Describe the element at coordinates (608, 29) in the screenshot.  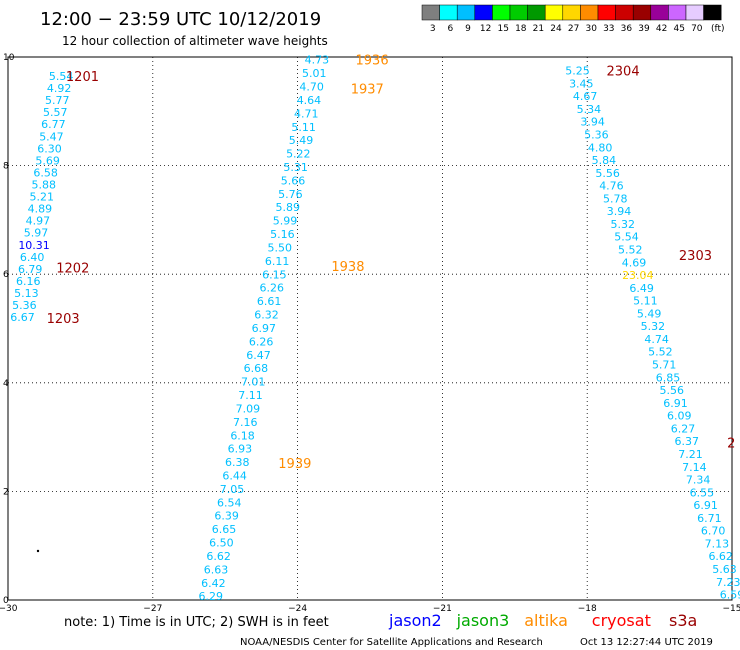
I see `colorbar-tick-label: 33` at that location.